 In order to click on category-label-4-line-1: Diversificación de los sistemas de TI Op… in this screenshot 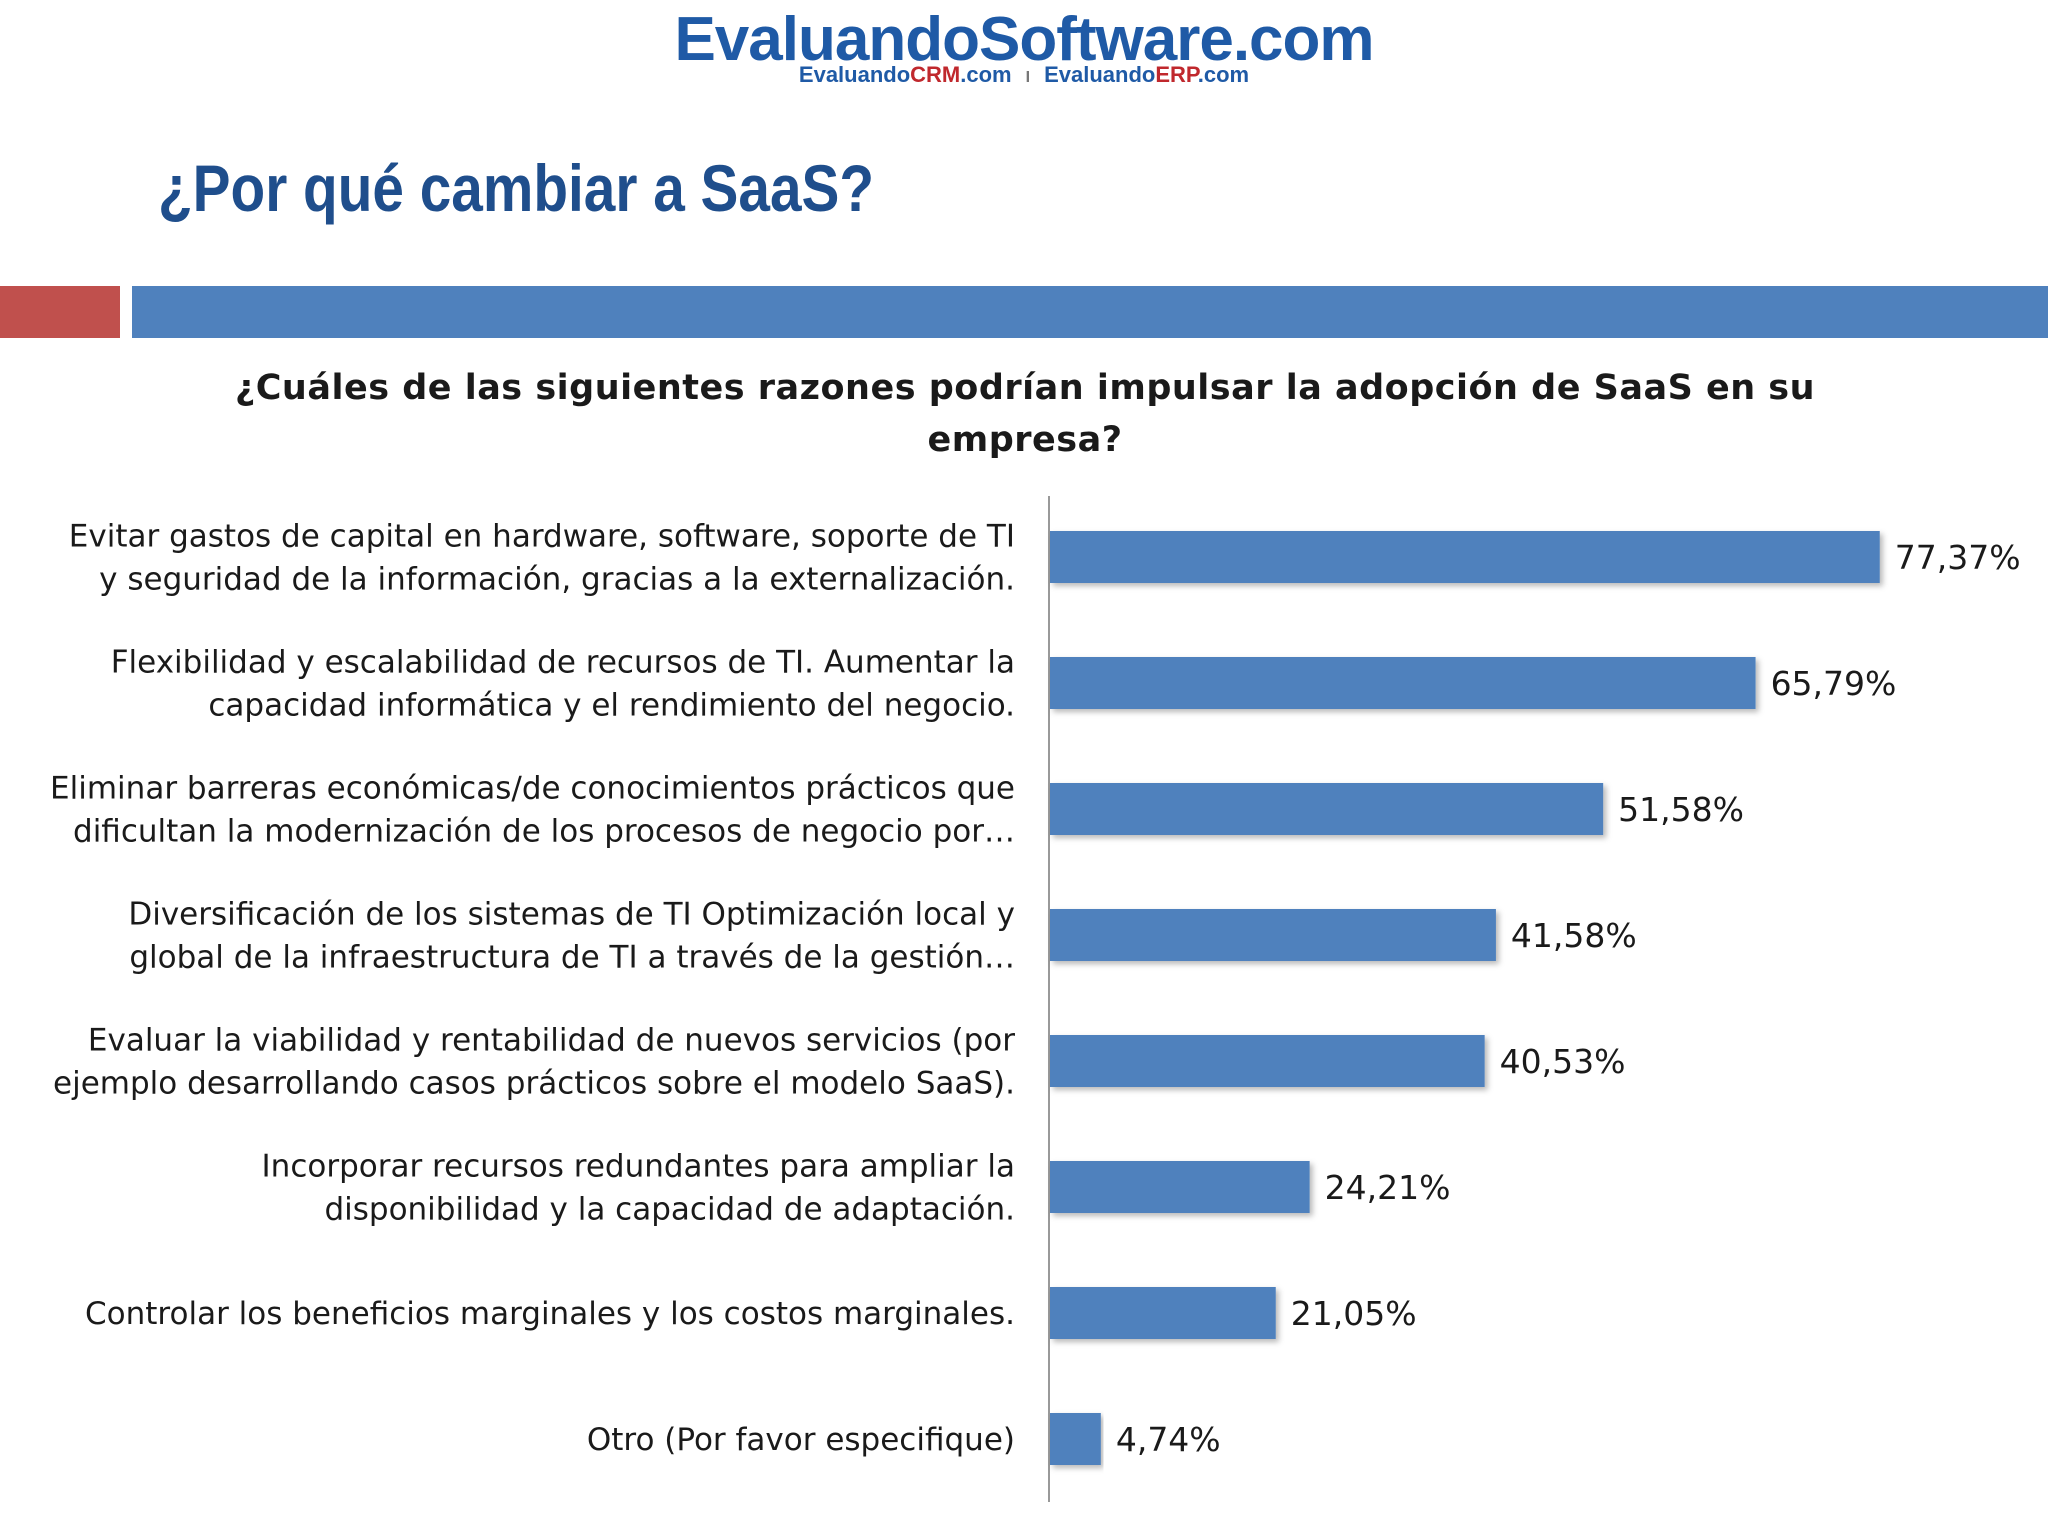, I will do `click(571, 915)`.